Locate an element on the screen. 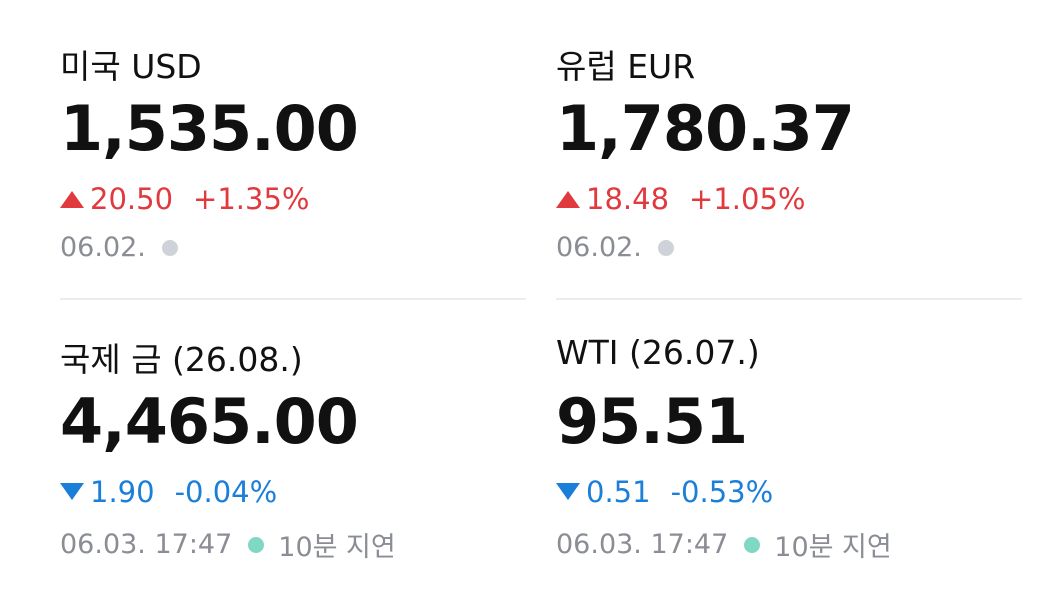 The height and width of the screenshot is (593, 1054). change-percent: +1.35% is located at coordinates (251, 199).